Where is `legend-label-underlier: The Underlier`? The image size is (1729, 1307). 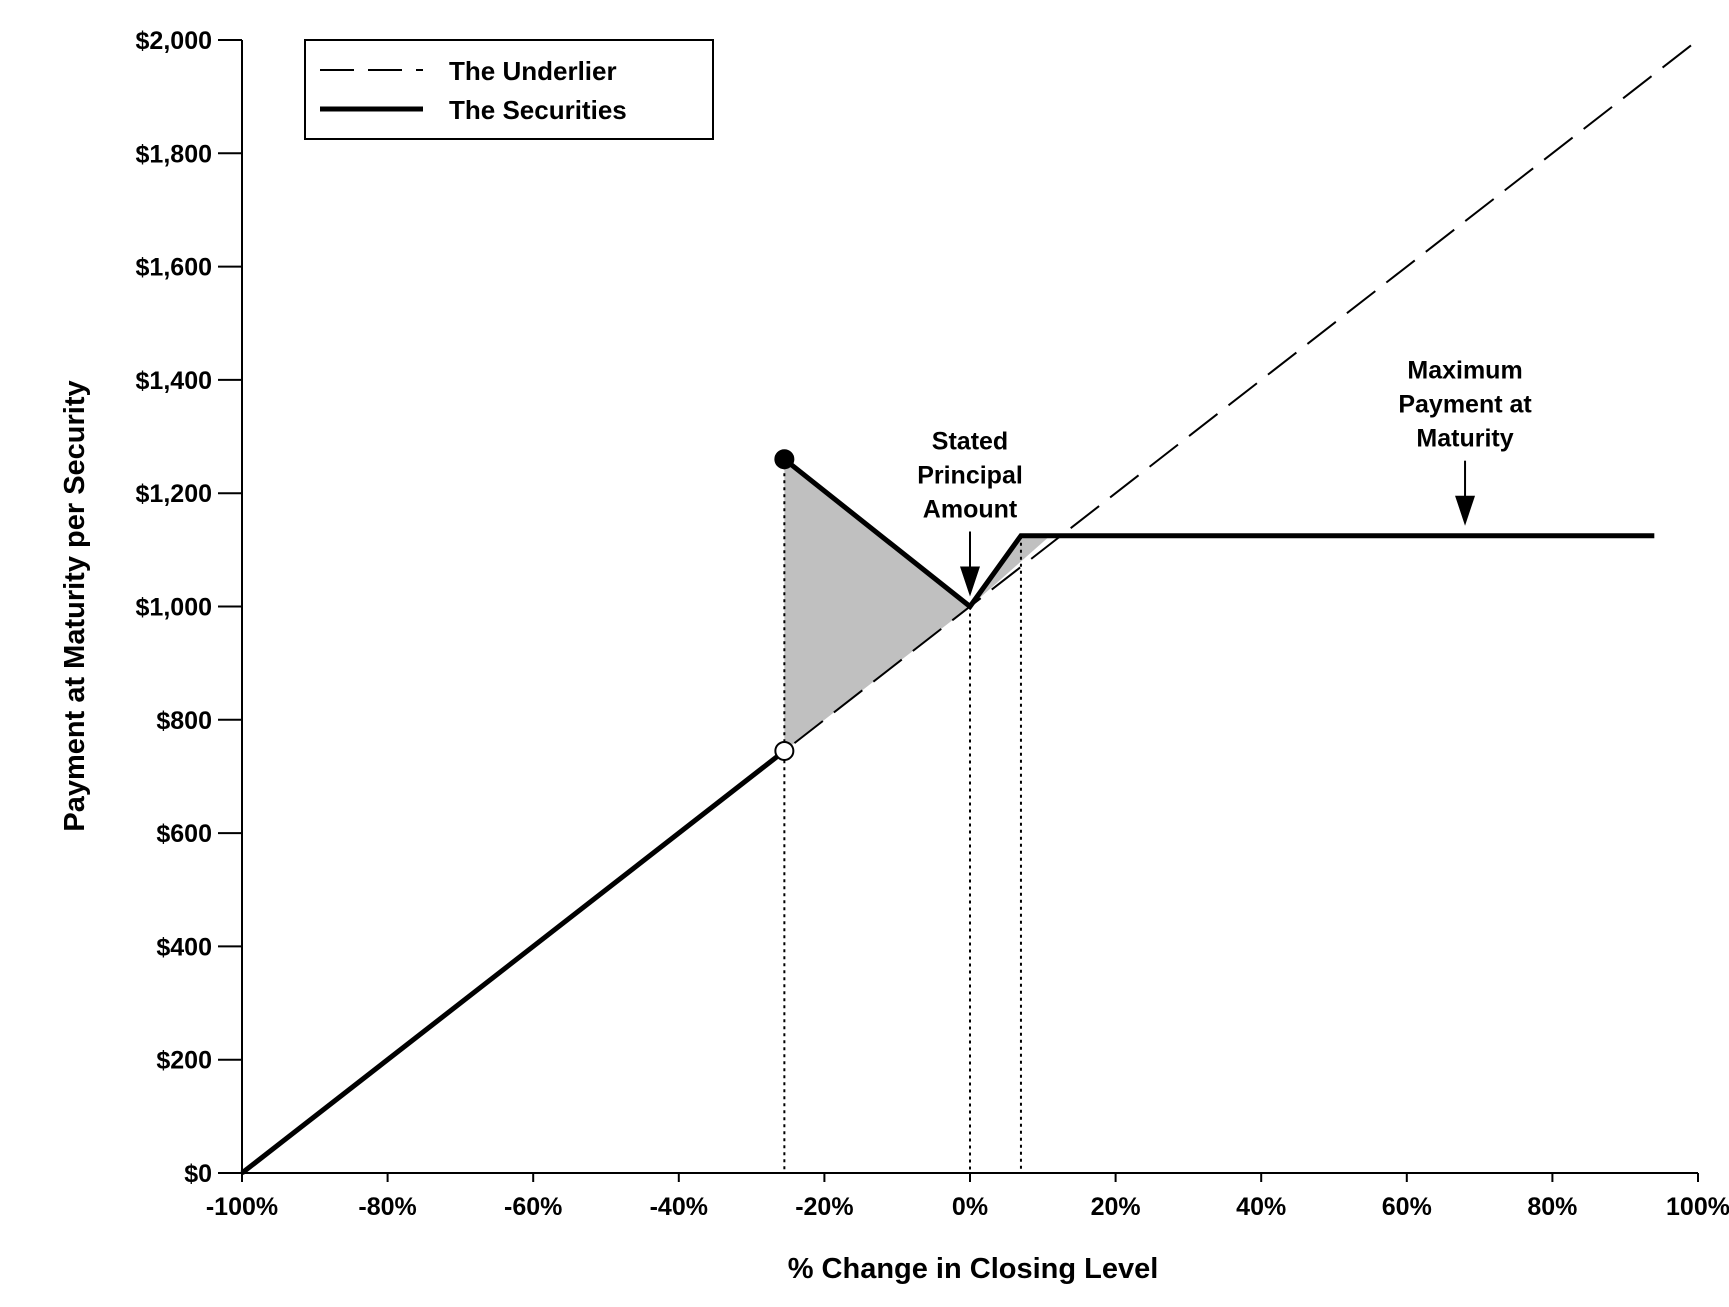
legend-label-underlier: The Underlier is located at coordinates (533, 71).